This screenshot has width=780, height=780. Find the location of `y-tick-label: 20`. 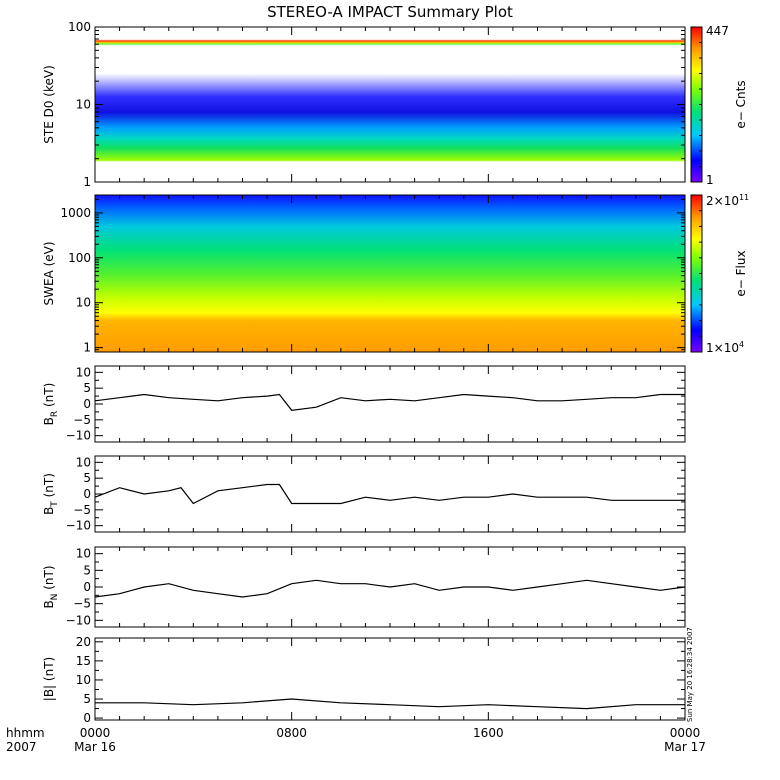

y-tick-label: 20 is located at coordinates (83, 642).